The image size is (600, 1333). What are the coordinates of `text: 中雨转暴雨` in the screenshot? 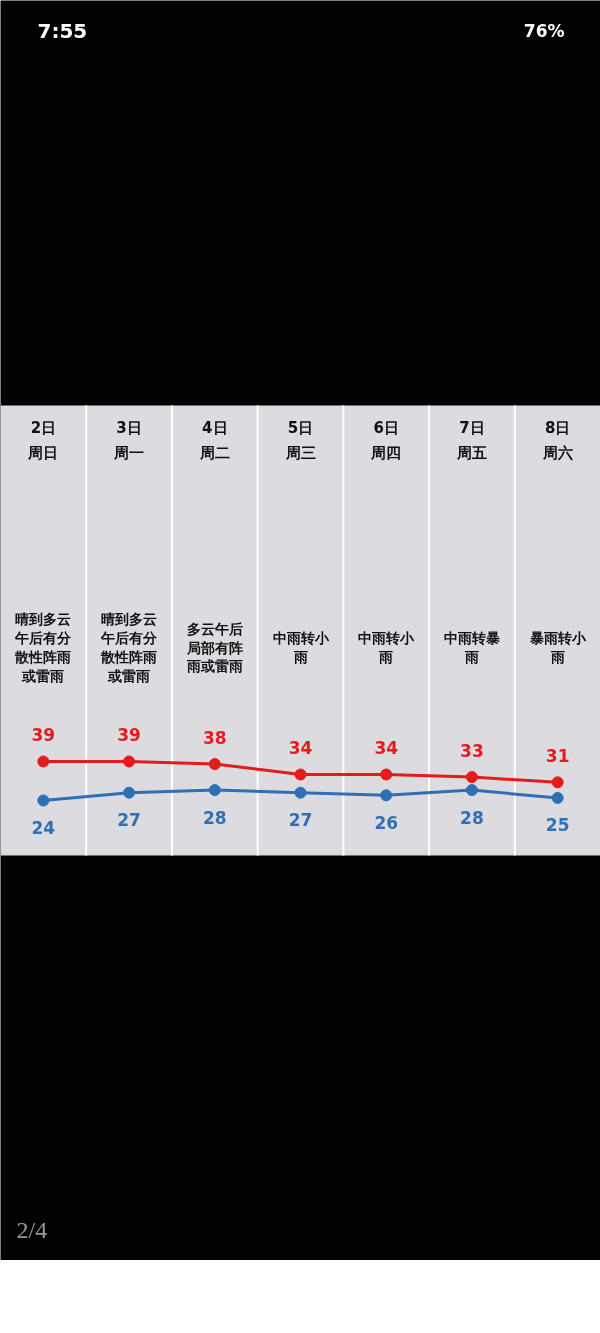 It's located at (471, 647).